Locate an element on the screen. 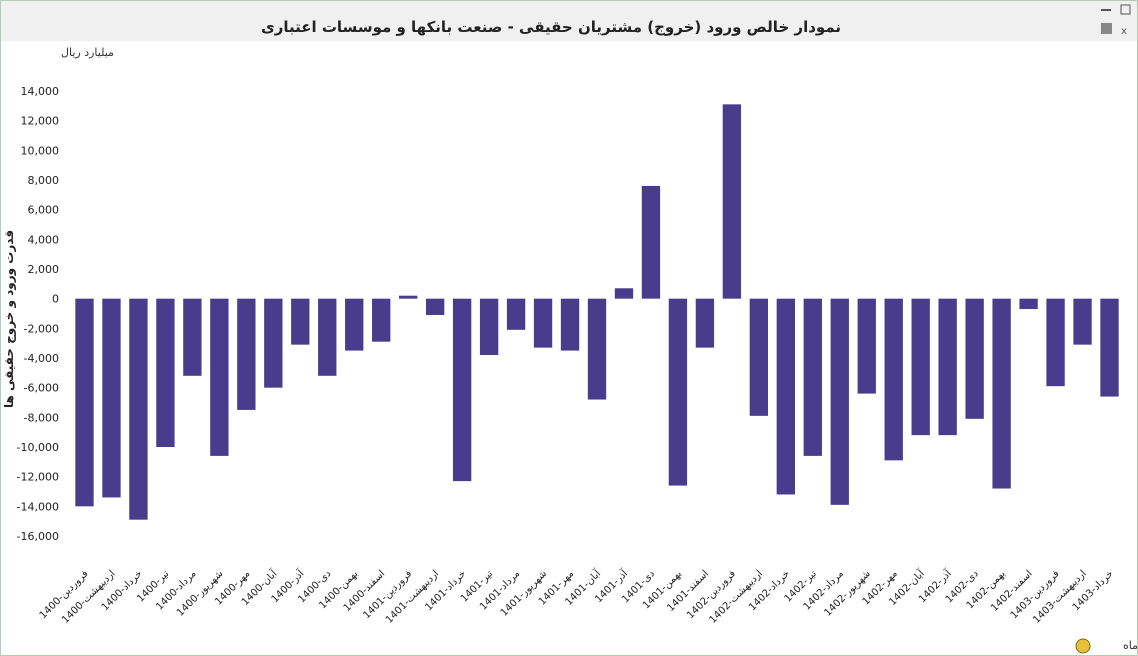 The height and width of the screenshot is (656, 1138). minimize-icon is located at coordinates (1106, 10).